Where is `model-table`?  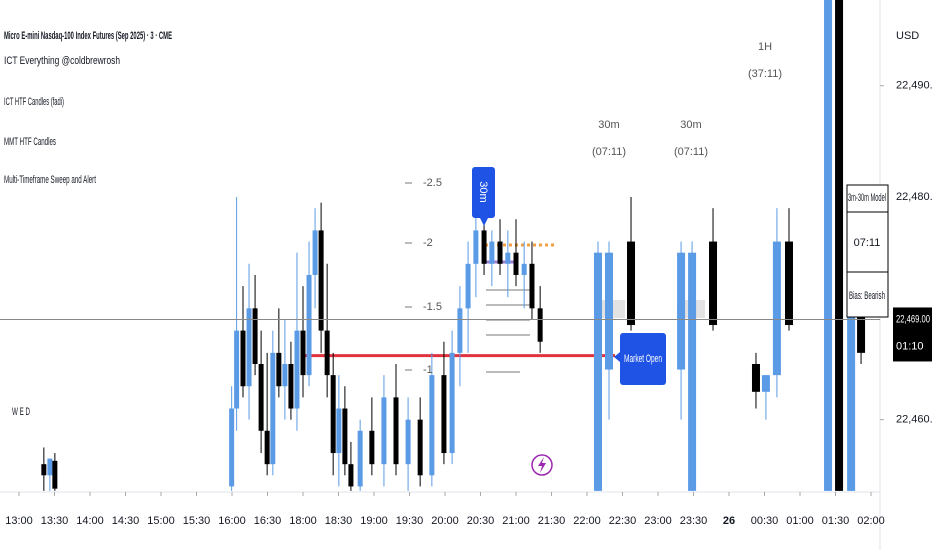 model-table is located at coordinates (867, 251).